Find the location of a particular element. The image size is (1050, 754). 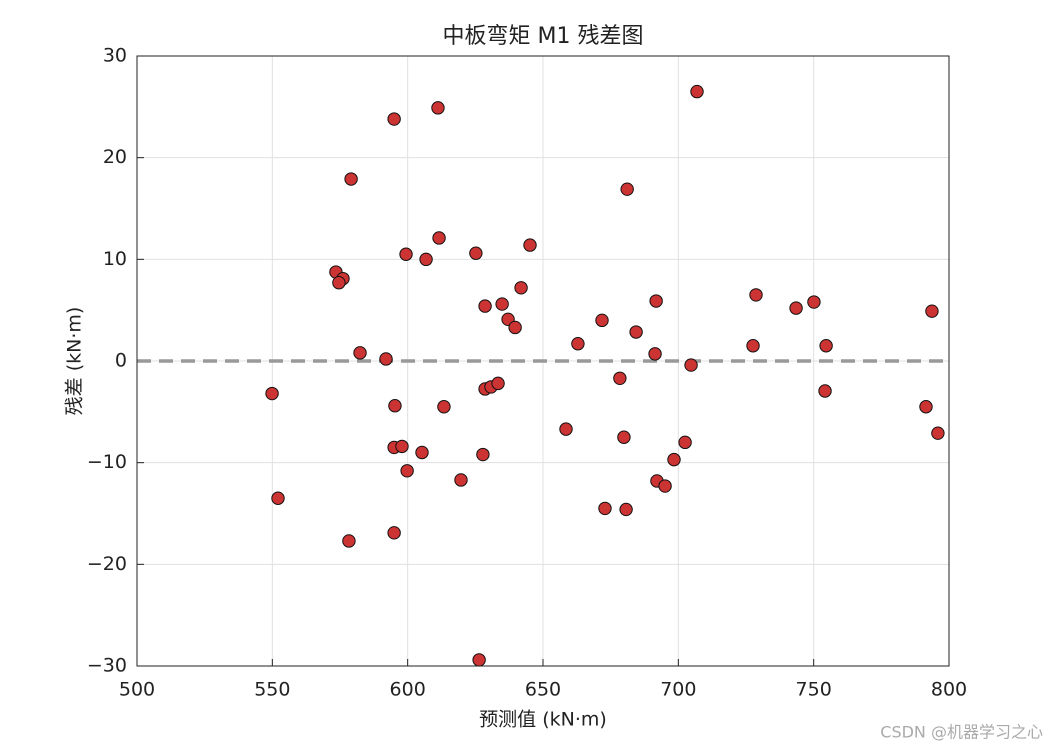

y-tick-label: −30 is located at coordinates (107, 666).